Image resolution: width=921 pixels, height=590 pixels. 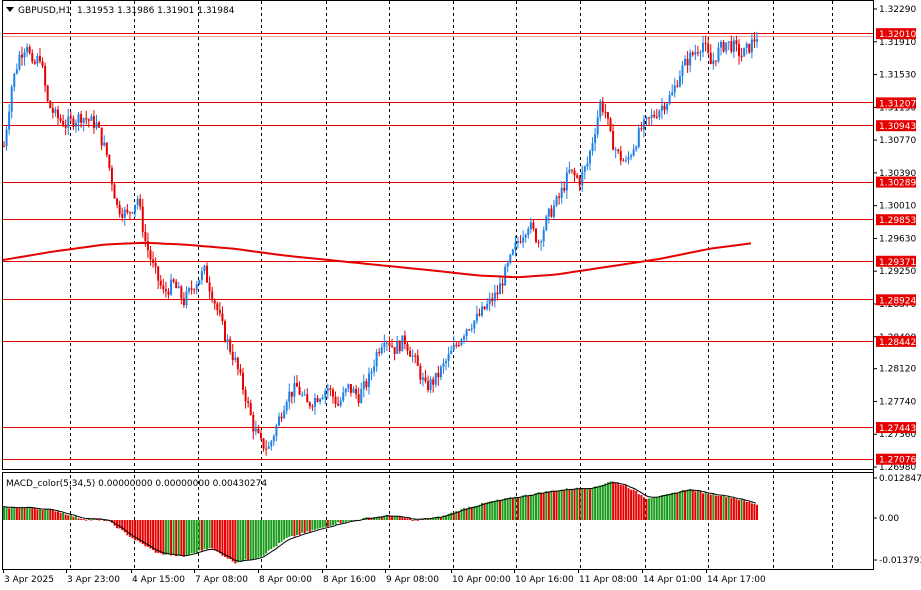 I want to click on triangle-down-icon, so click(x=10, y=9).